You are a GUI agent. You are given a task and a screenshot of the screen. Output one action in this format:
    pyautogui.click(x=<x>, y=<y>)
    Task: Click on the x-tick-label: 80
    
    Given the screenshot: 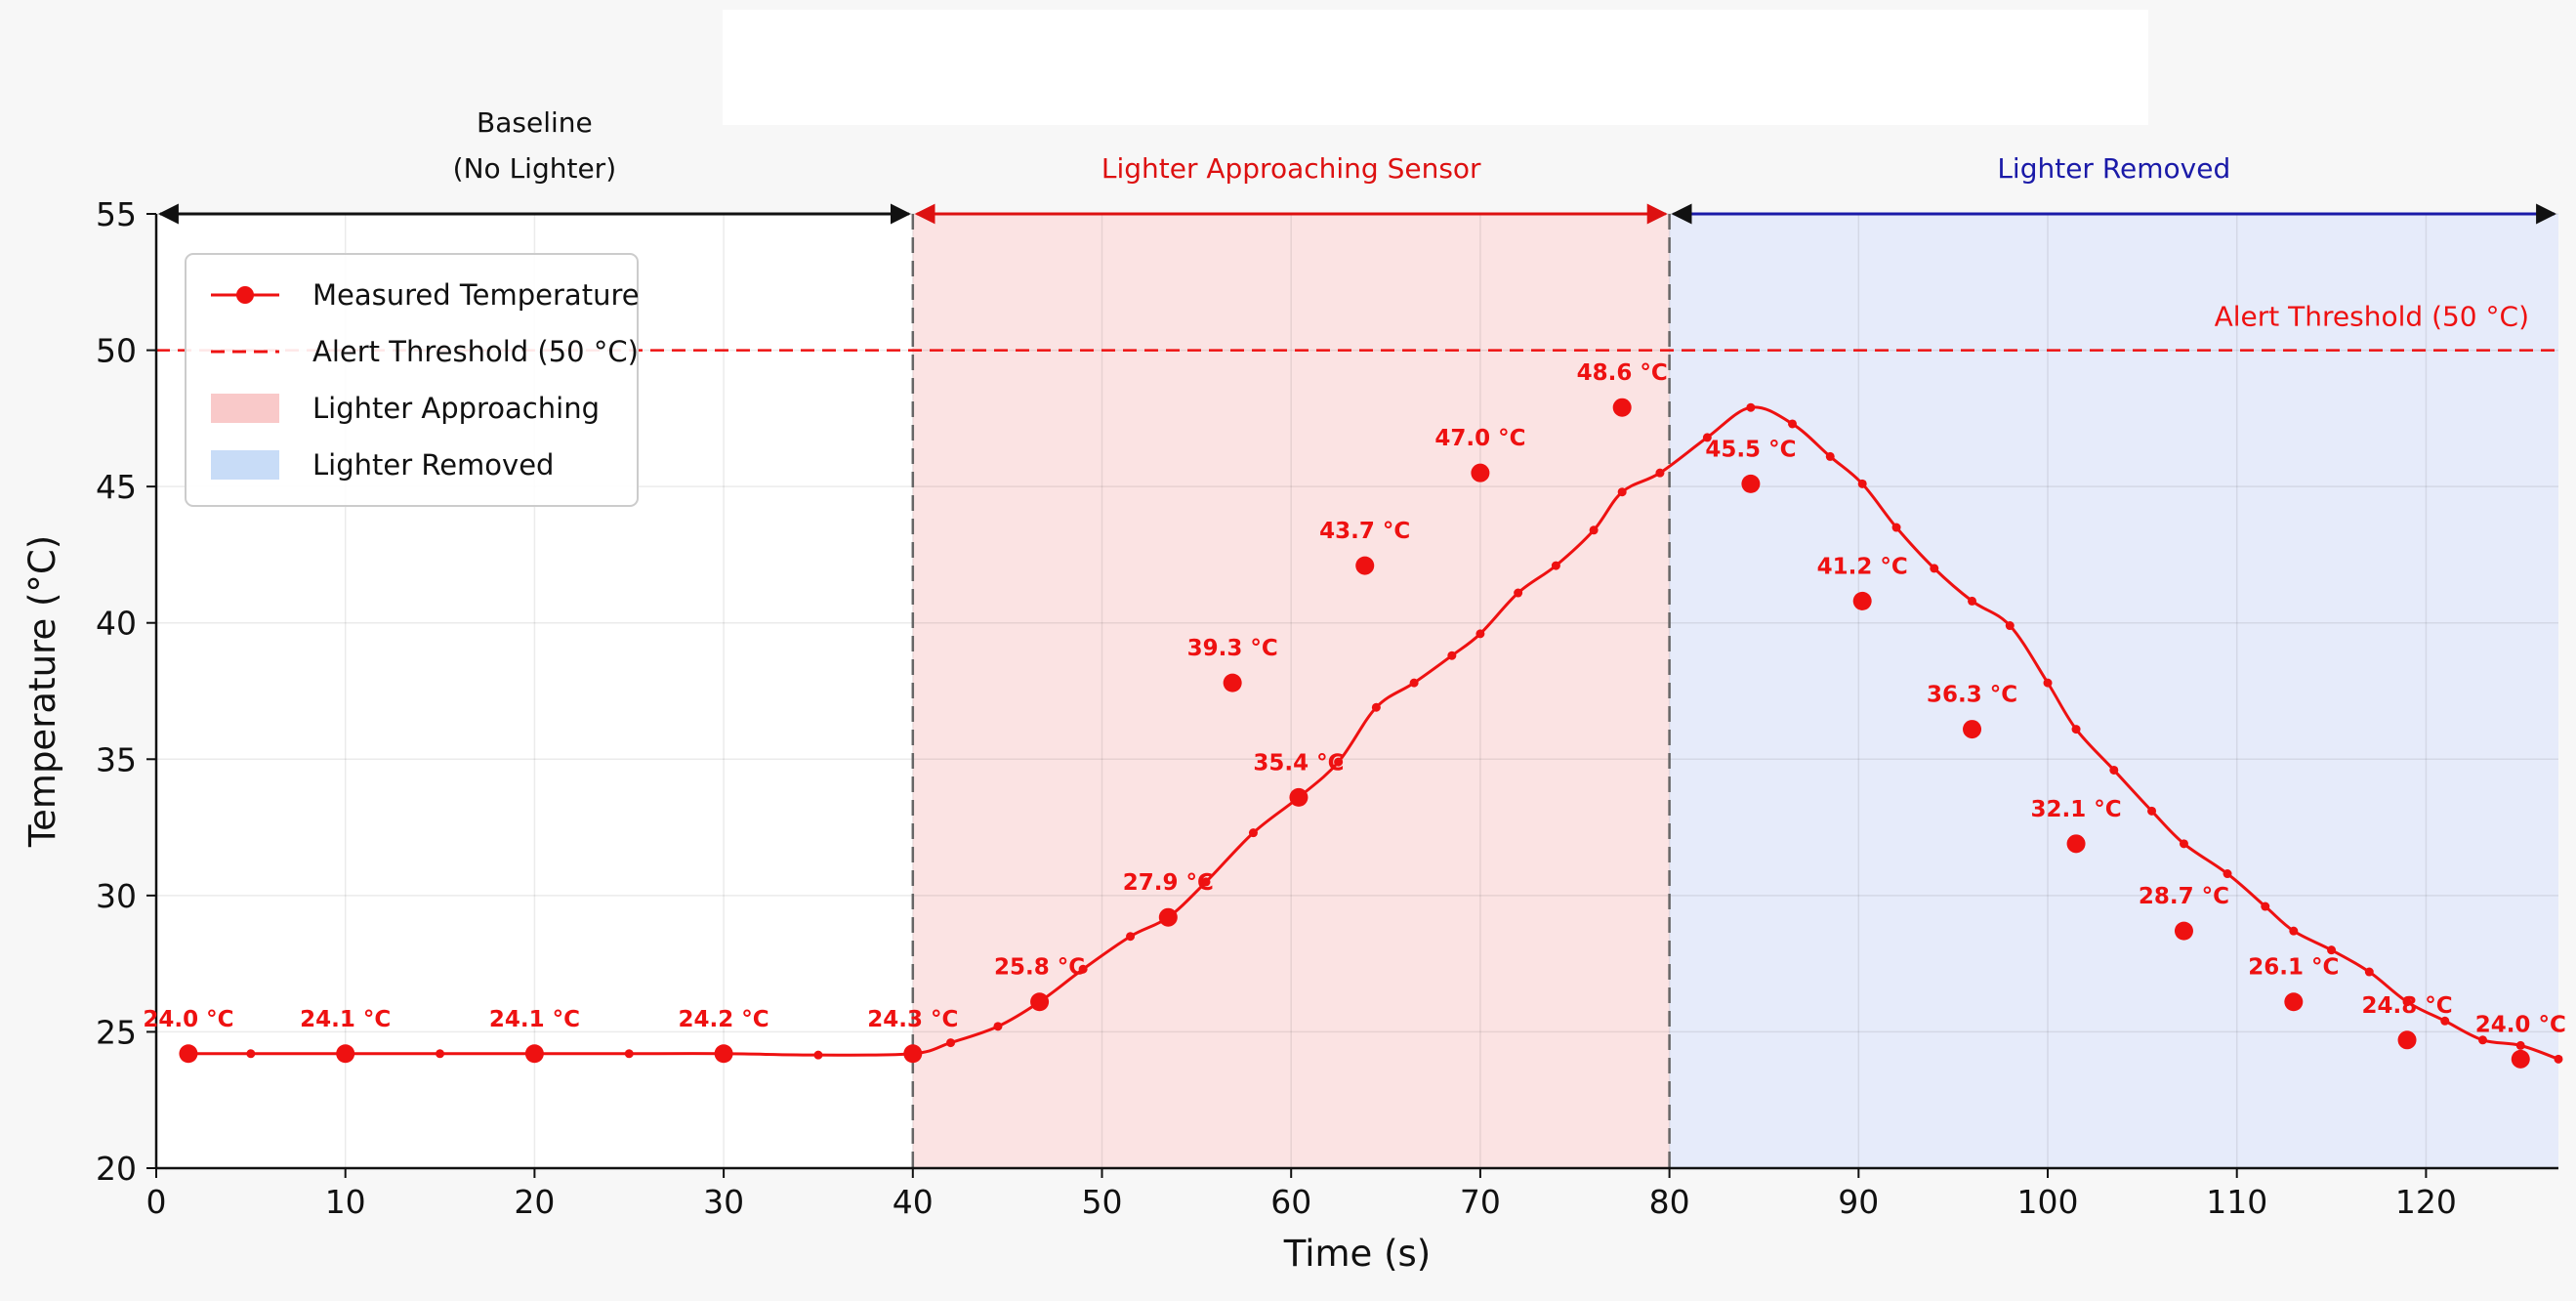 What is the action you would take?
    pyautogui.click(x=1670, y=1202)
    